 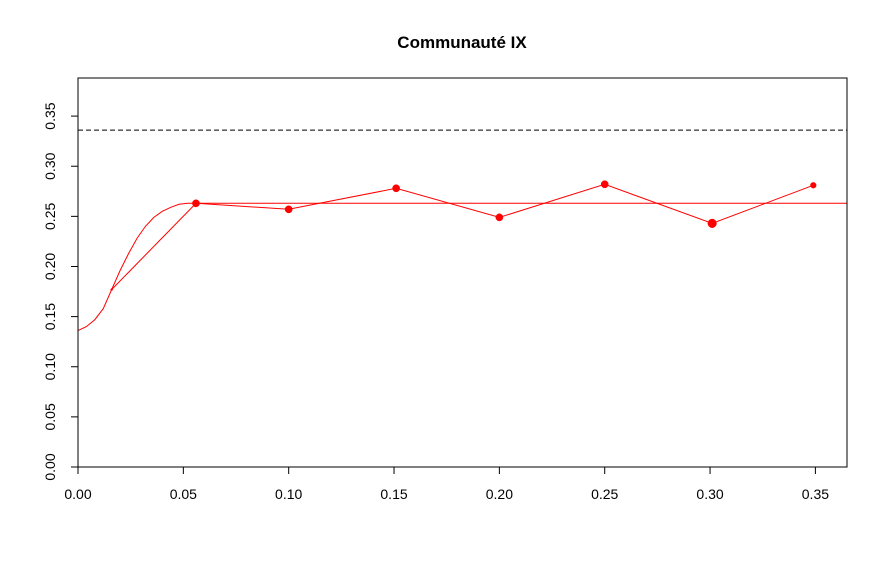 What do you see at coordinates (50, 266) in the screenshot?
I see `y-tick-label: 0.20` at bounding box center [50, 266].